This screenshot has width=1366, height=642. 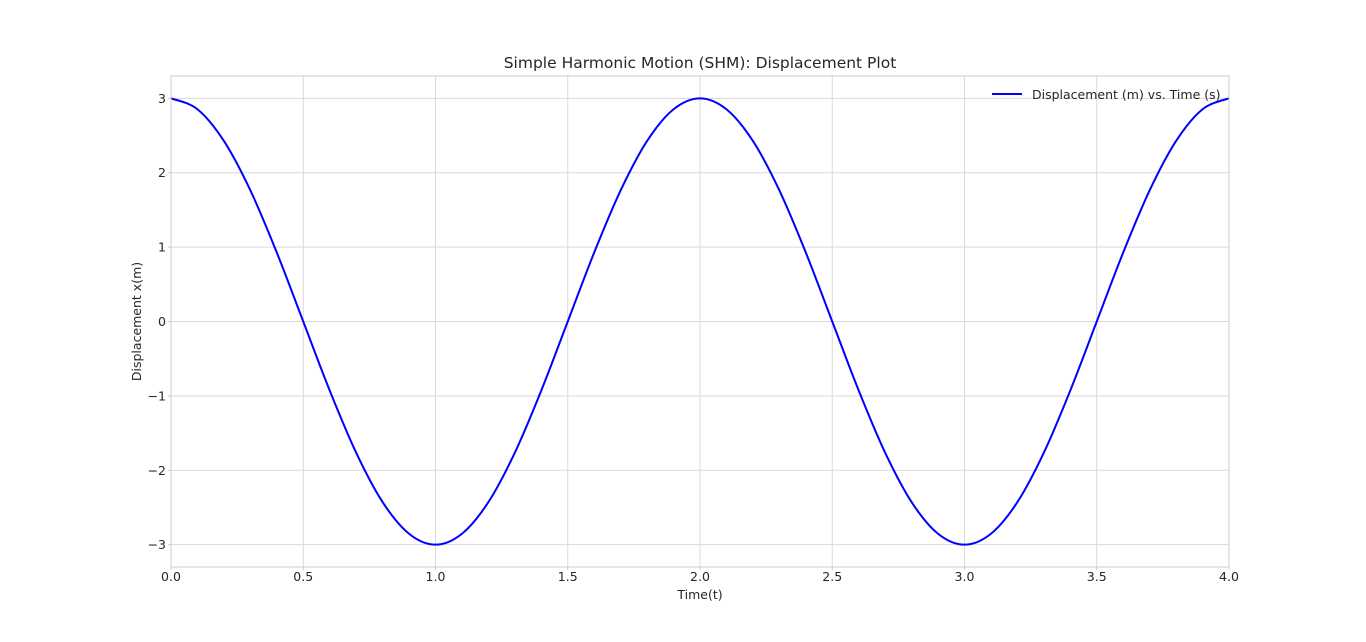 I want to click on y-tick-label: 2, so click(x=162, y=172).